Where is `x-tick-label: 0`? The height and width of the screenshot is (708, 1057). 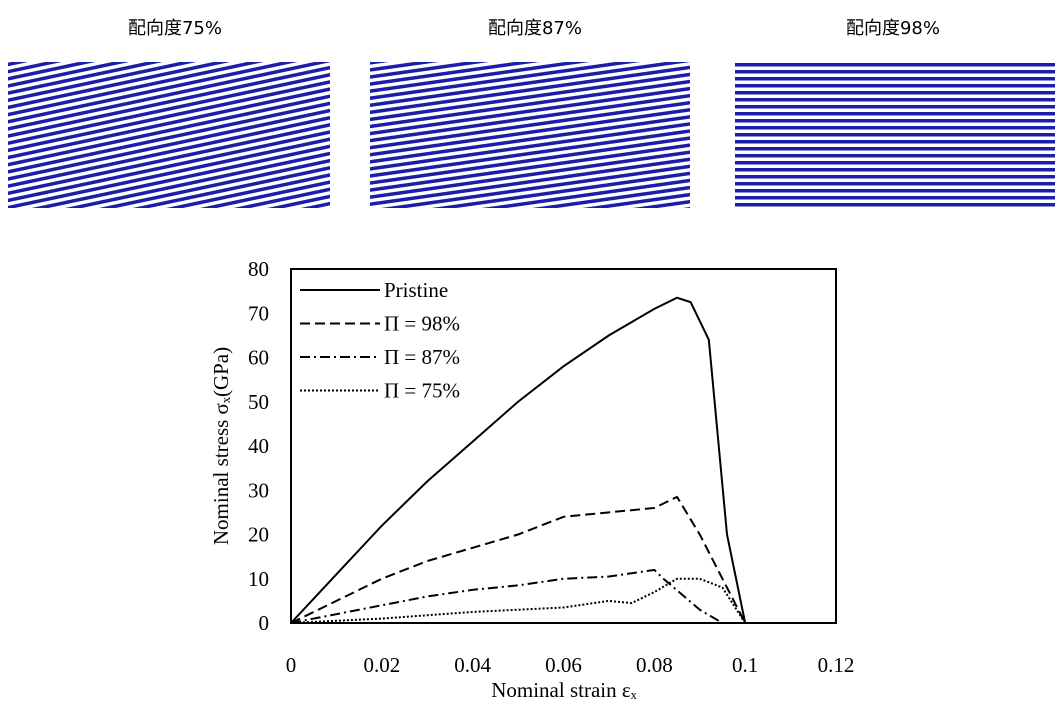
x-tick-label: 0 is located at coordinates (291, 665).